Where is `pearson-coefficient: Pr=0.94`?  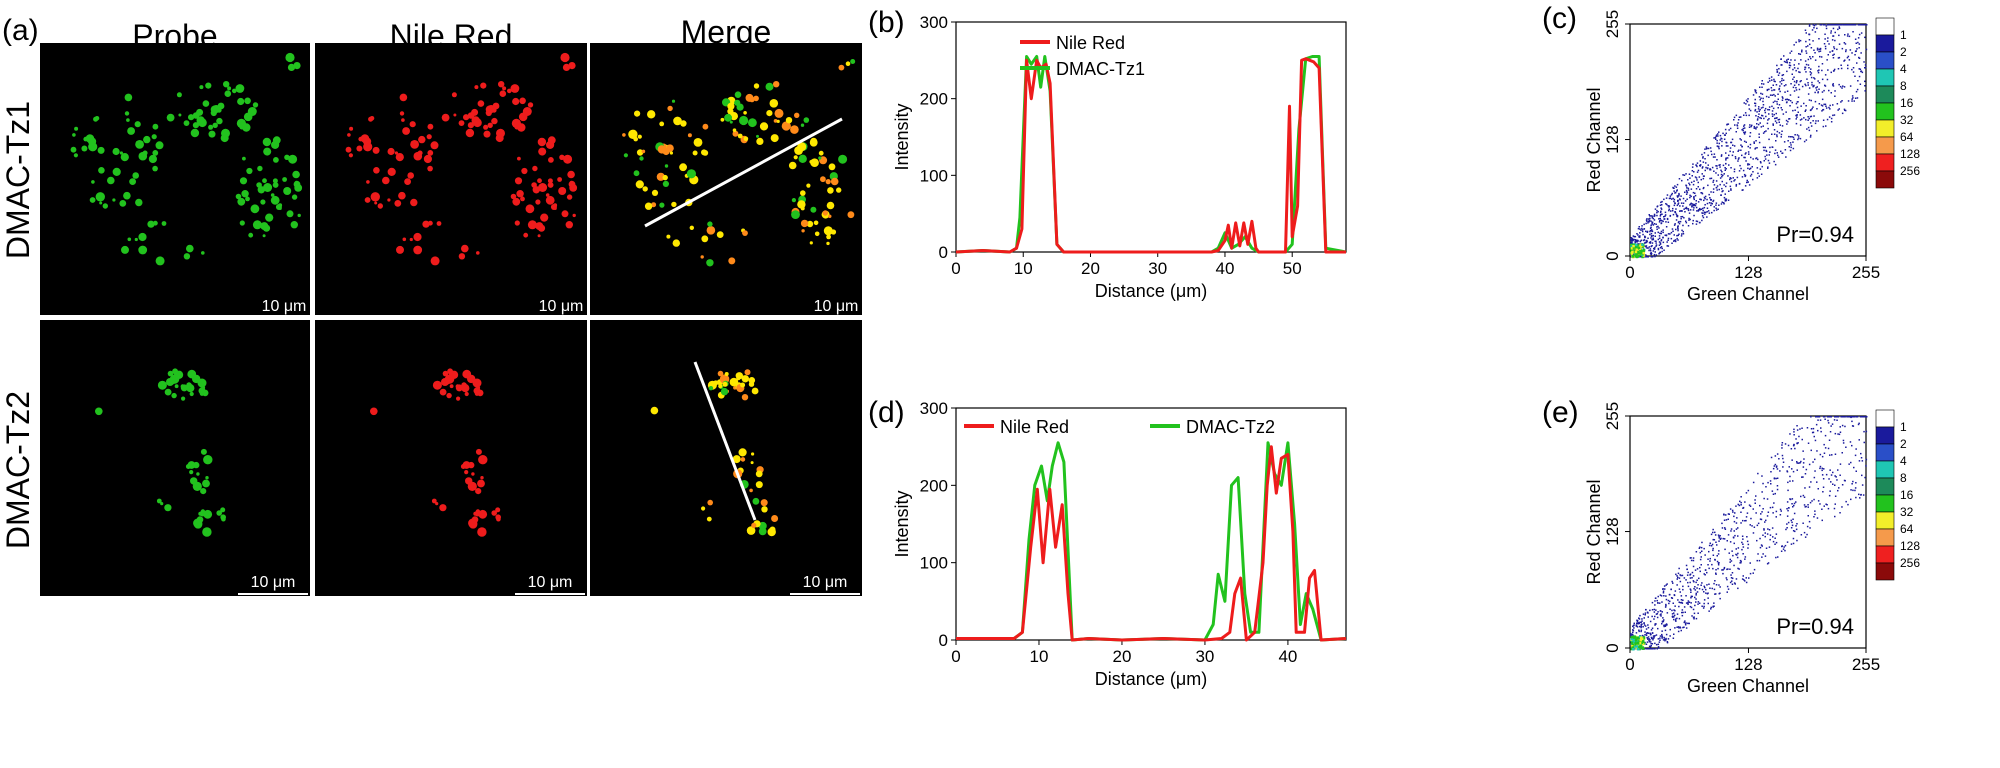 pearson-coefficient: Pr=0.94 is located at coordinates (1815, 234).